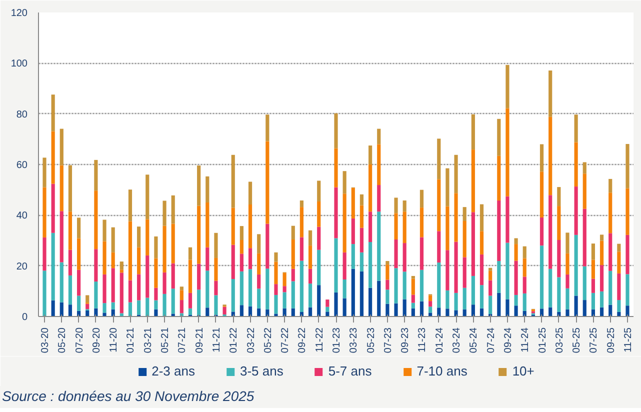  I want to click on x-tick-label: 07-20, so click(80, 340).